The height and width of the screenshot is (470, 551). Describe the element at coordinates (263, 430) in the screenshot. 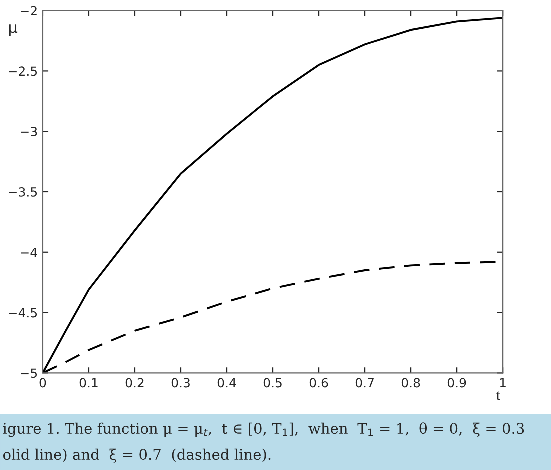

I see `text: igure 1. The function μ = μ$_{t}$, t ∈ [0, T$_{1}$], when T$_{1}$ = 1, θ = 0, ξ = 0.3` at that location.